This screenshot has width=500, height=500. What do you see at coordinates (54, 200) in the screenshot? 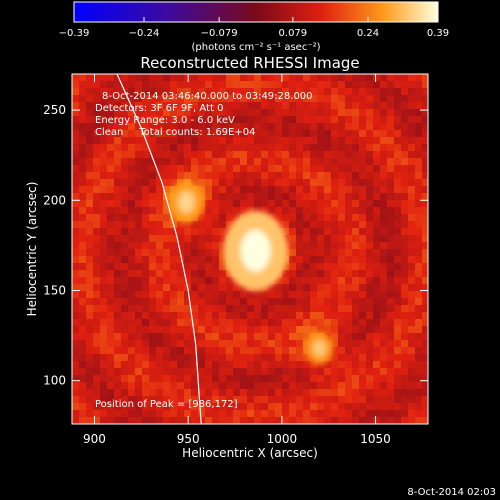
I see `y-tick-label: 200` at bounding box center [54, 200].